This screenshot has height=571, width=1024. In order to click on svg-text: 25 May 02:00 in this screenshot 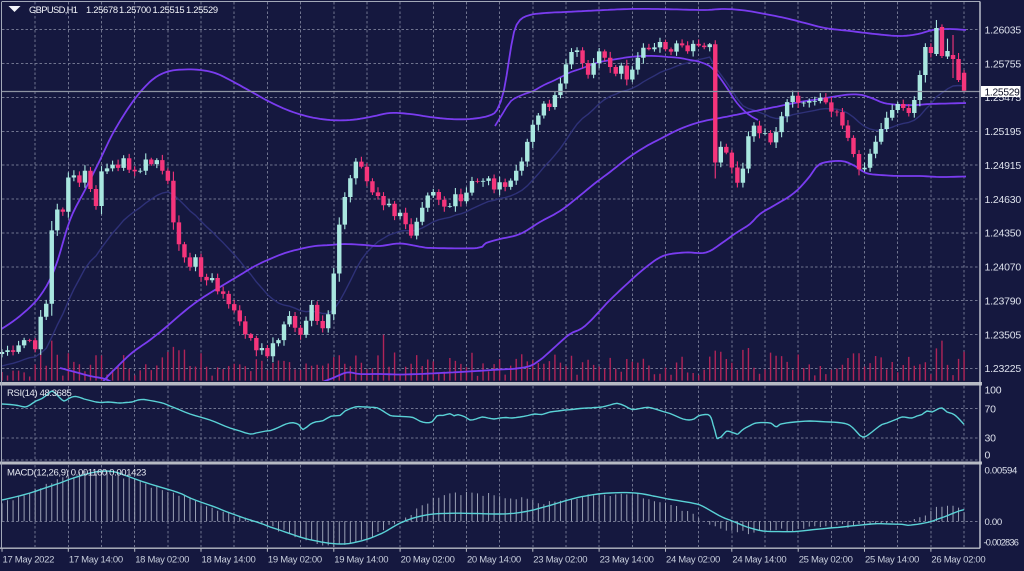, I will do `click(826, 560)`.